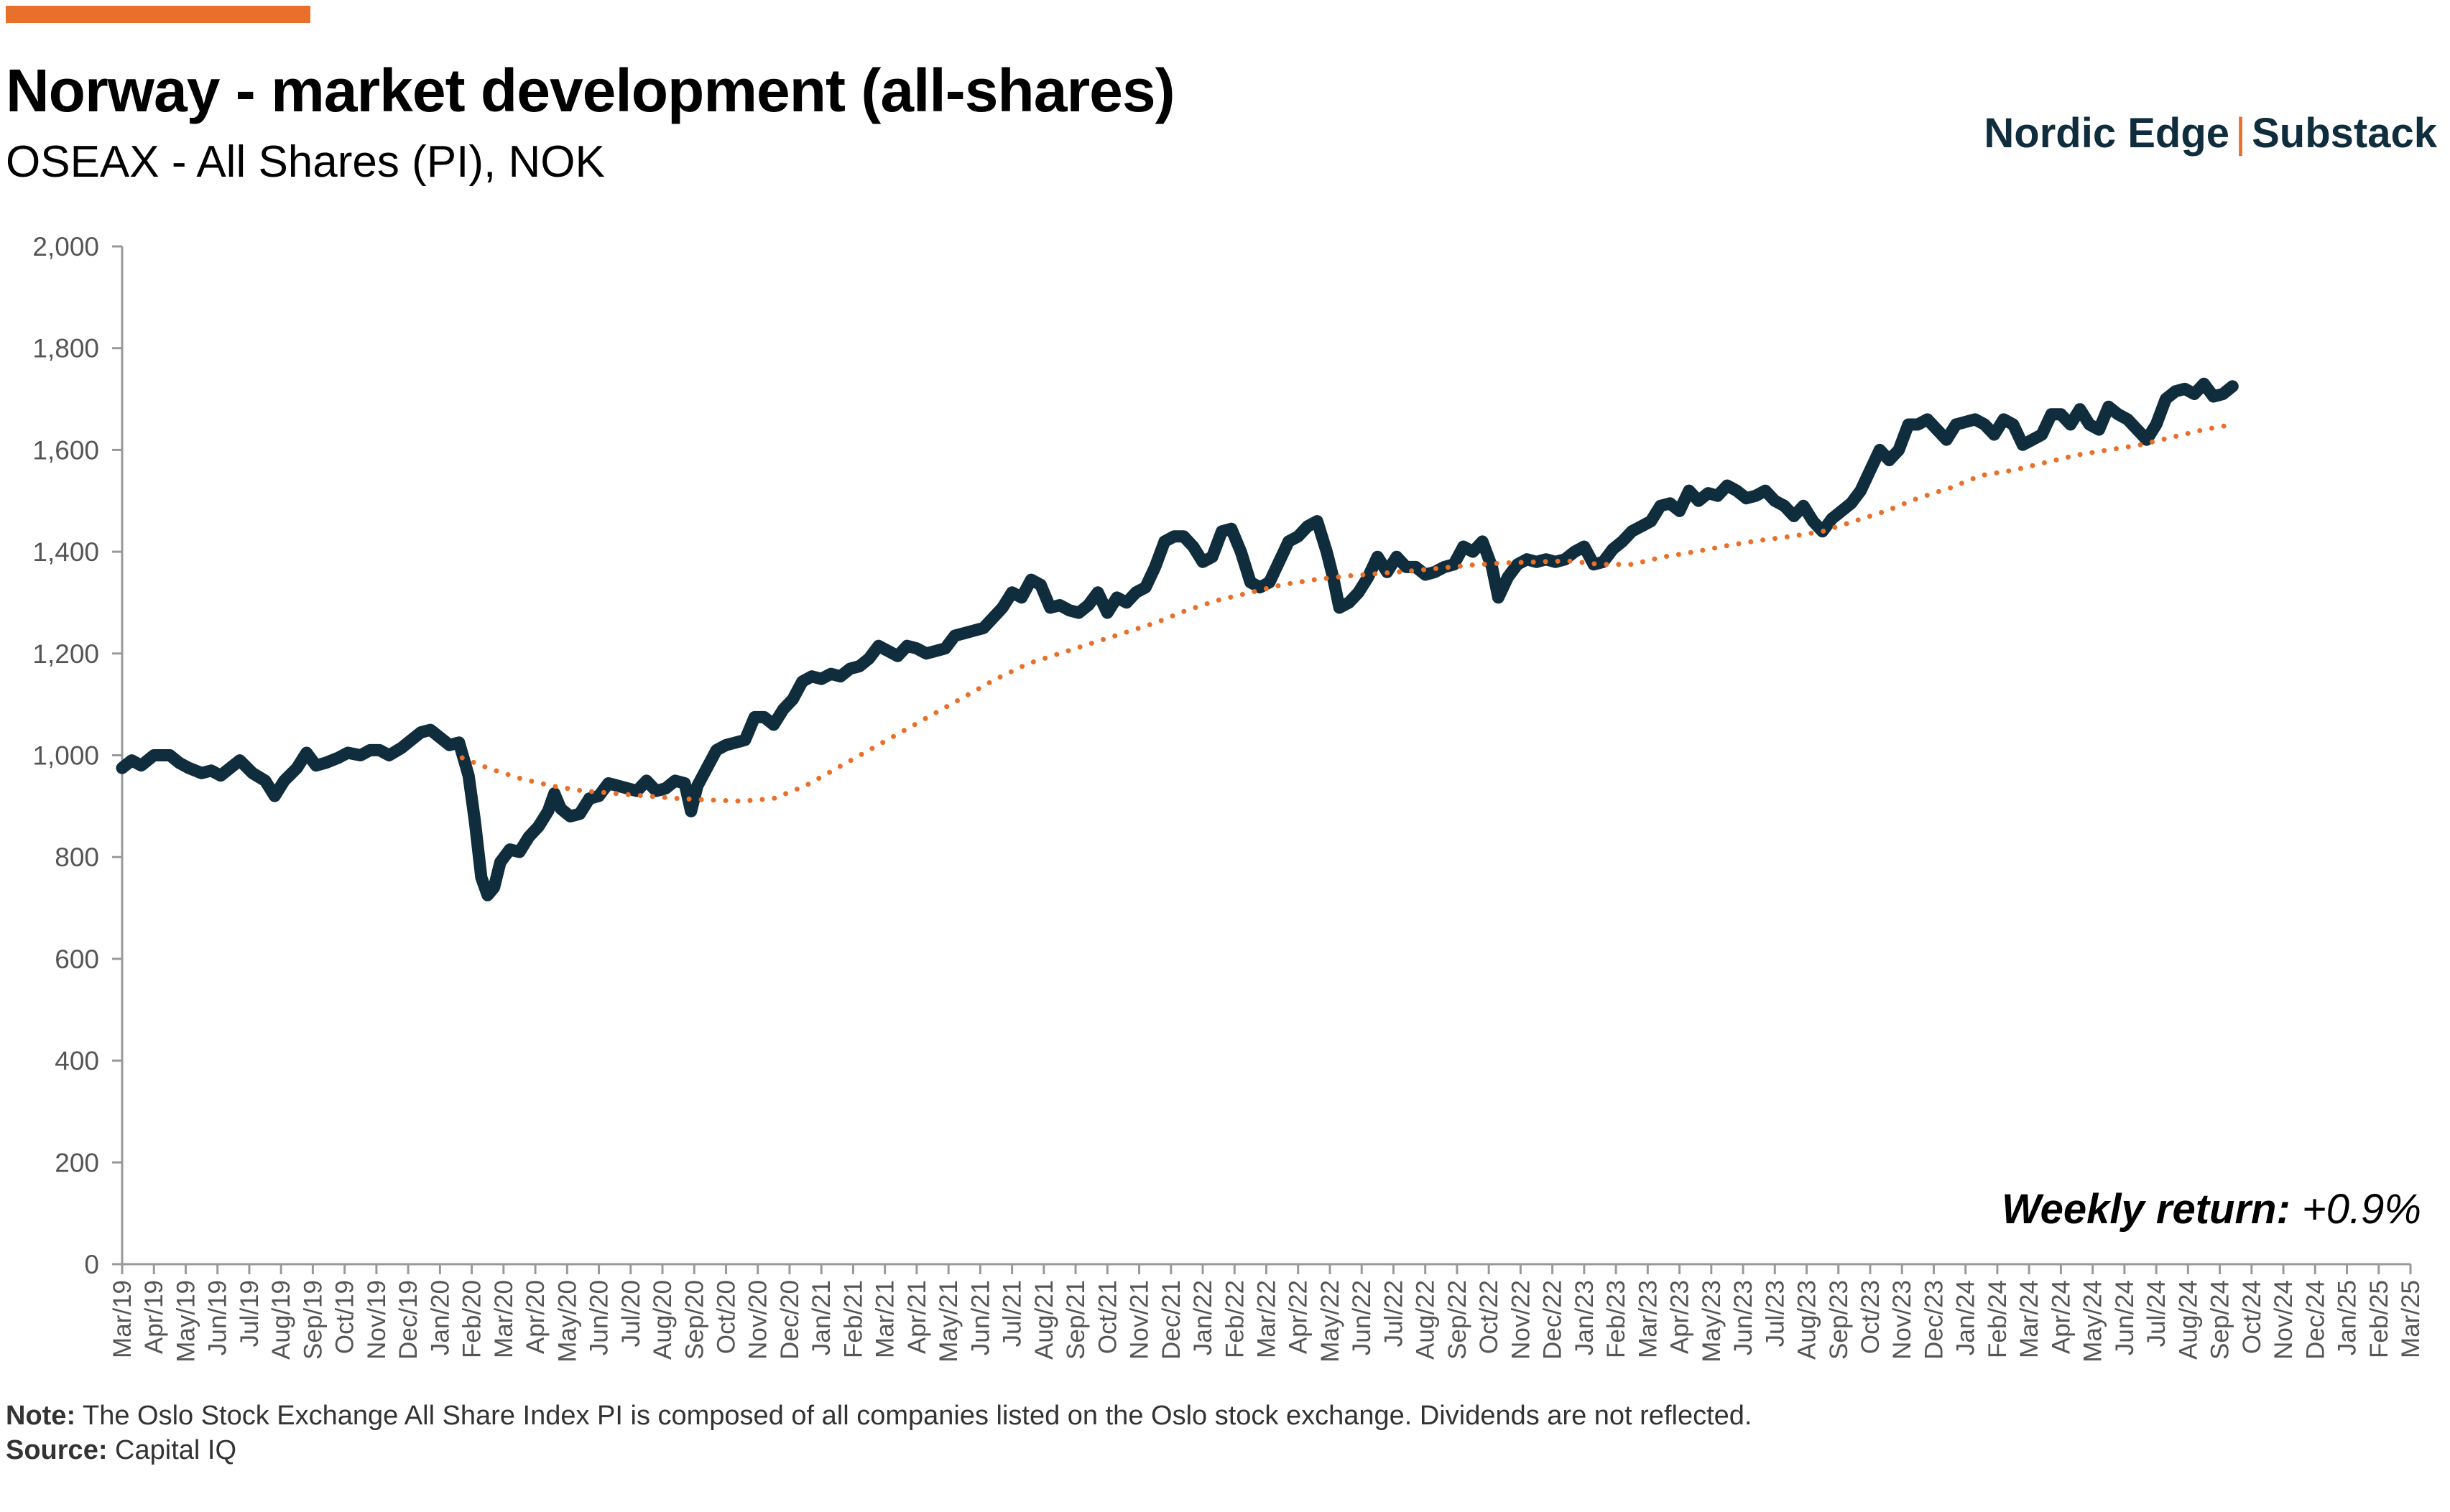 This screenshot has width=2450, height=1512. I want to click on y-tick-label: 200, so click(77, 1162).